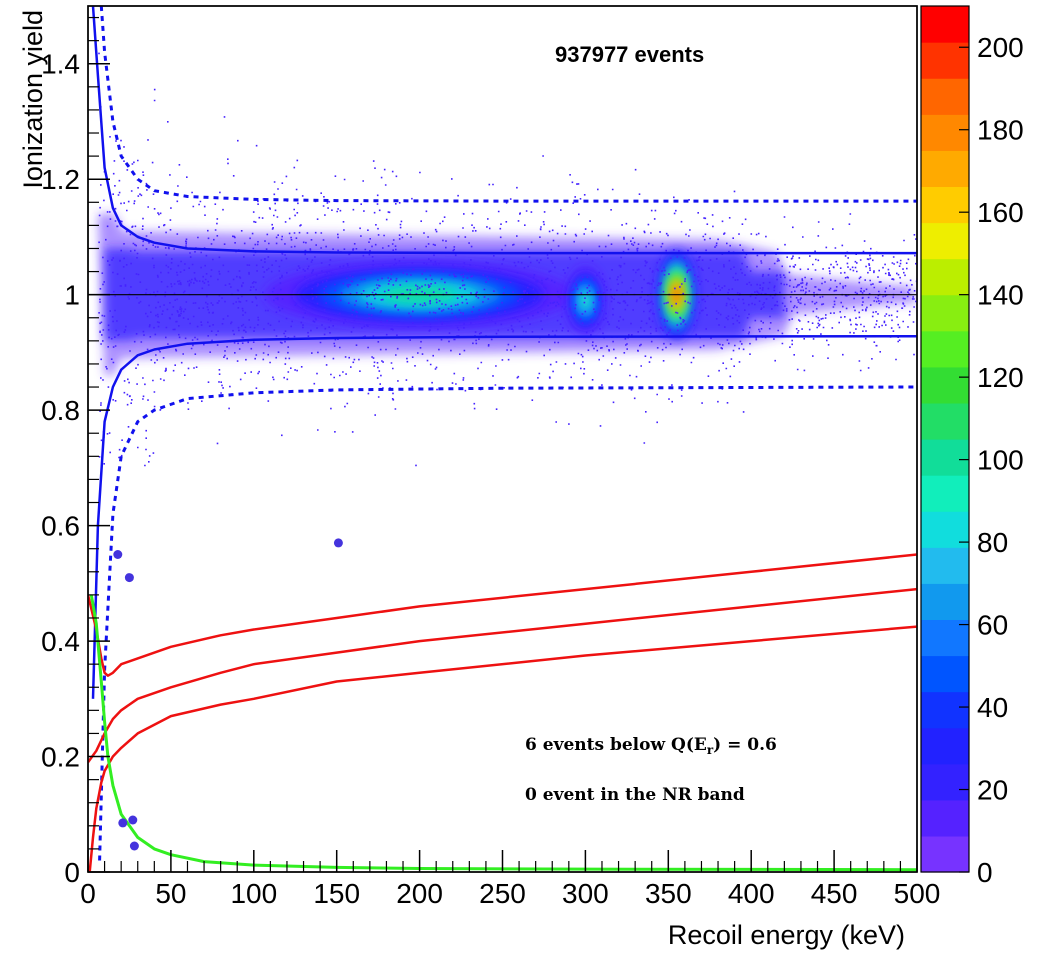  I want to click on x-tick-label: 50, so click(170, 893).